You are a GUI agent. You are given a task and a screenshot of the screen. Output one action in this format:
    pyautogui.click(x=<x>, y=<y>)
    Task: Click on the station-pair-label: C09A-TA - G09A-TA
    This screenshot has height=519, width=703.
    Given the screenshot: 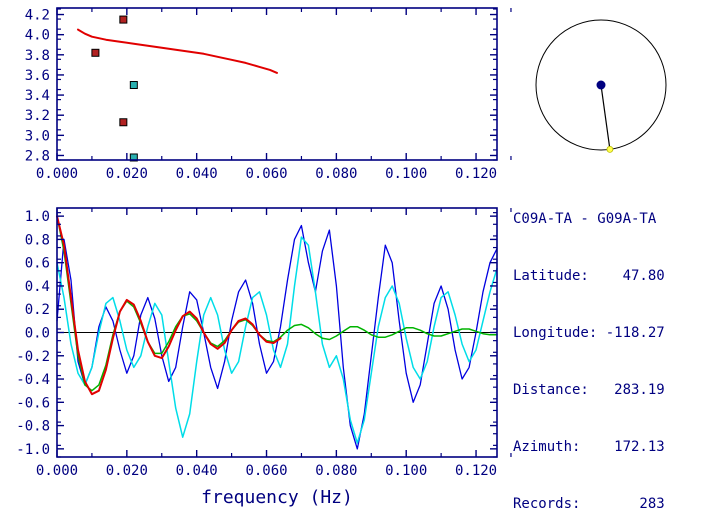 What is the action you would take?
    pyautogui.click(x=585, y=219)
    